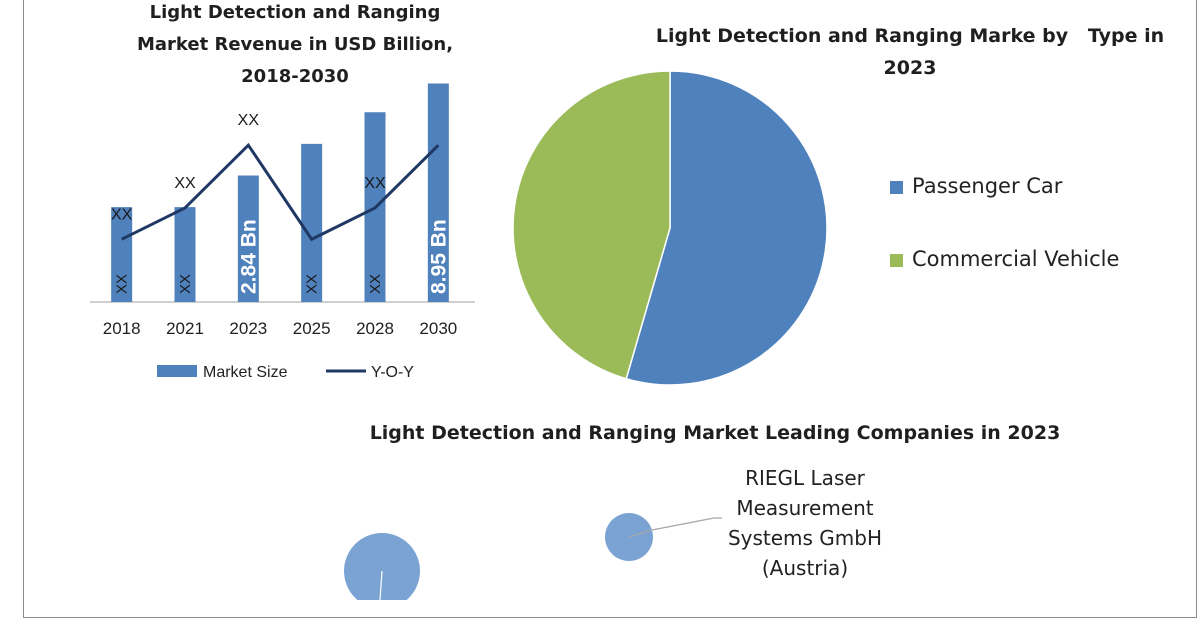 Image resolution: width=1200 pixels, height=618 pixels. What do you see at coordinates (375, 328) in the screenshot?
I see `bar-chart-x-tick-label: 2028` at bounding box center [375, 328].